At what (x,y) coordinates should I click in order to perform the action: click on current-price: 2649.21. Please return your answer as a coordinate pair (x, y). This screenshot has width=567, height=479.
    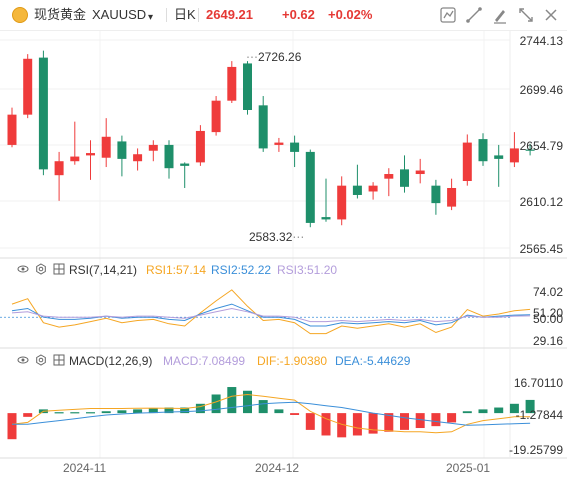
    Looking at the image, I should click on (229, 14).